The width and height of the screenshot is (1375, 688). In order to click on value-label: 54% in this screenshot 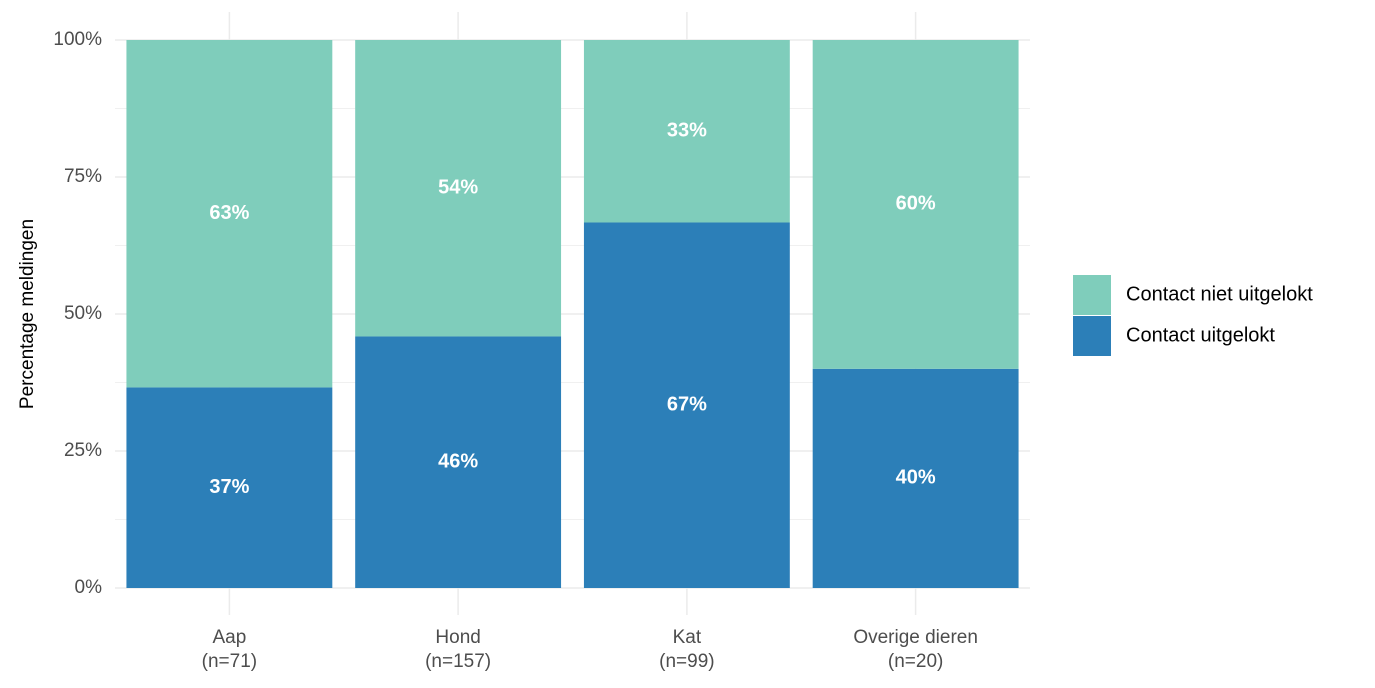, I will do `click(458, 188)`.